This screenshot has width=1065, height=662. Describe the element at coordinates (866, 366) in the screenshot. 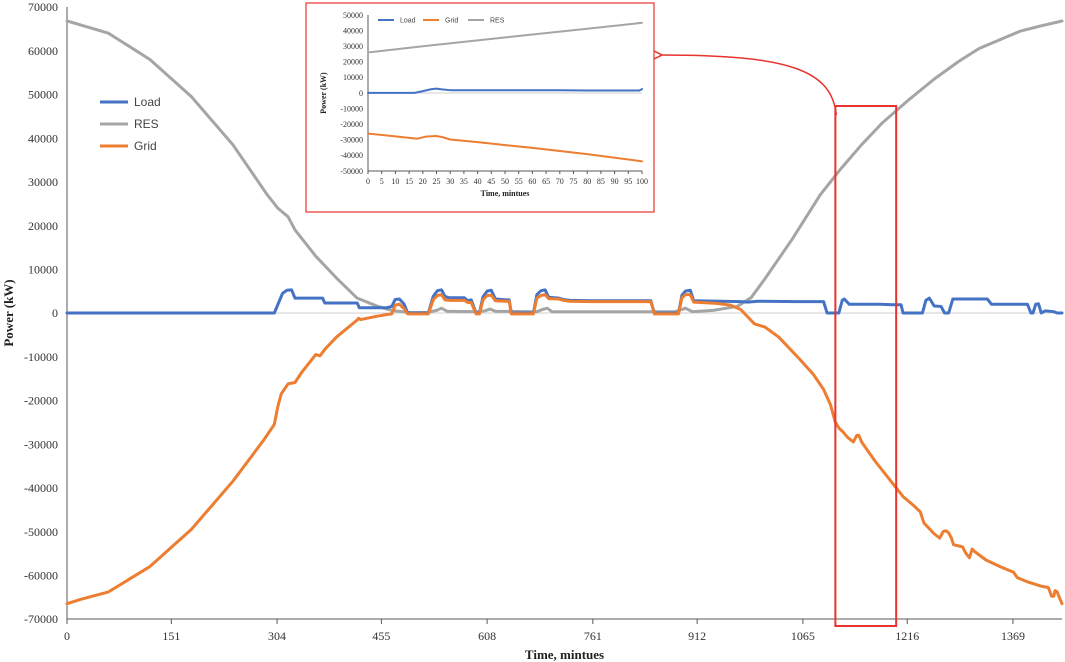

I see `zoom-highlight-box` at that location.